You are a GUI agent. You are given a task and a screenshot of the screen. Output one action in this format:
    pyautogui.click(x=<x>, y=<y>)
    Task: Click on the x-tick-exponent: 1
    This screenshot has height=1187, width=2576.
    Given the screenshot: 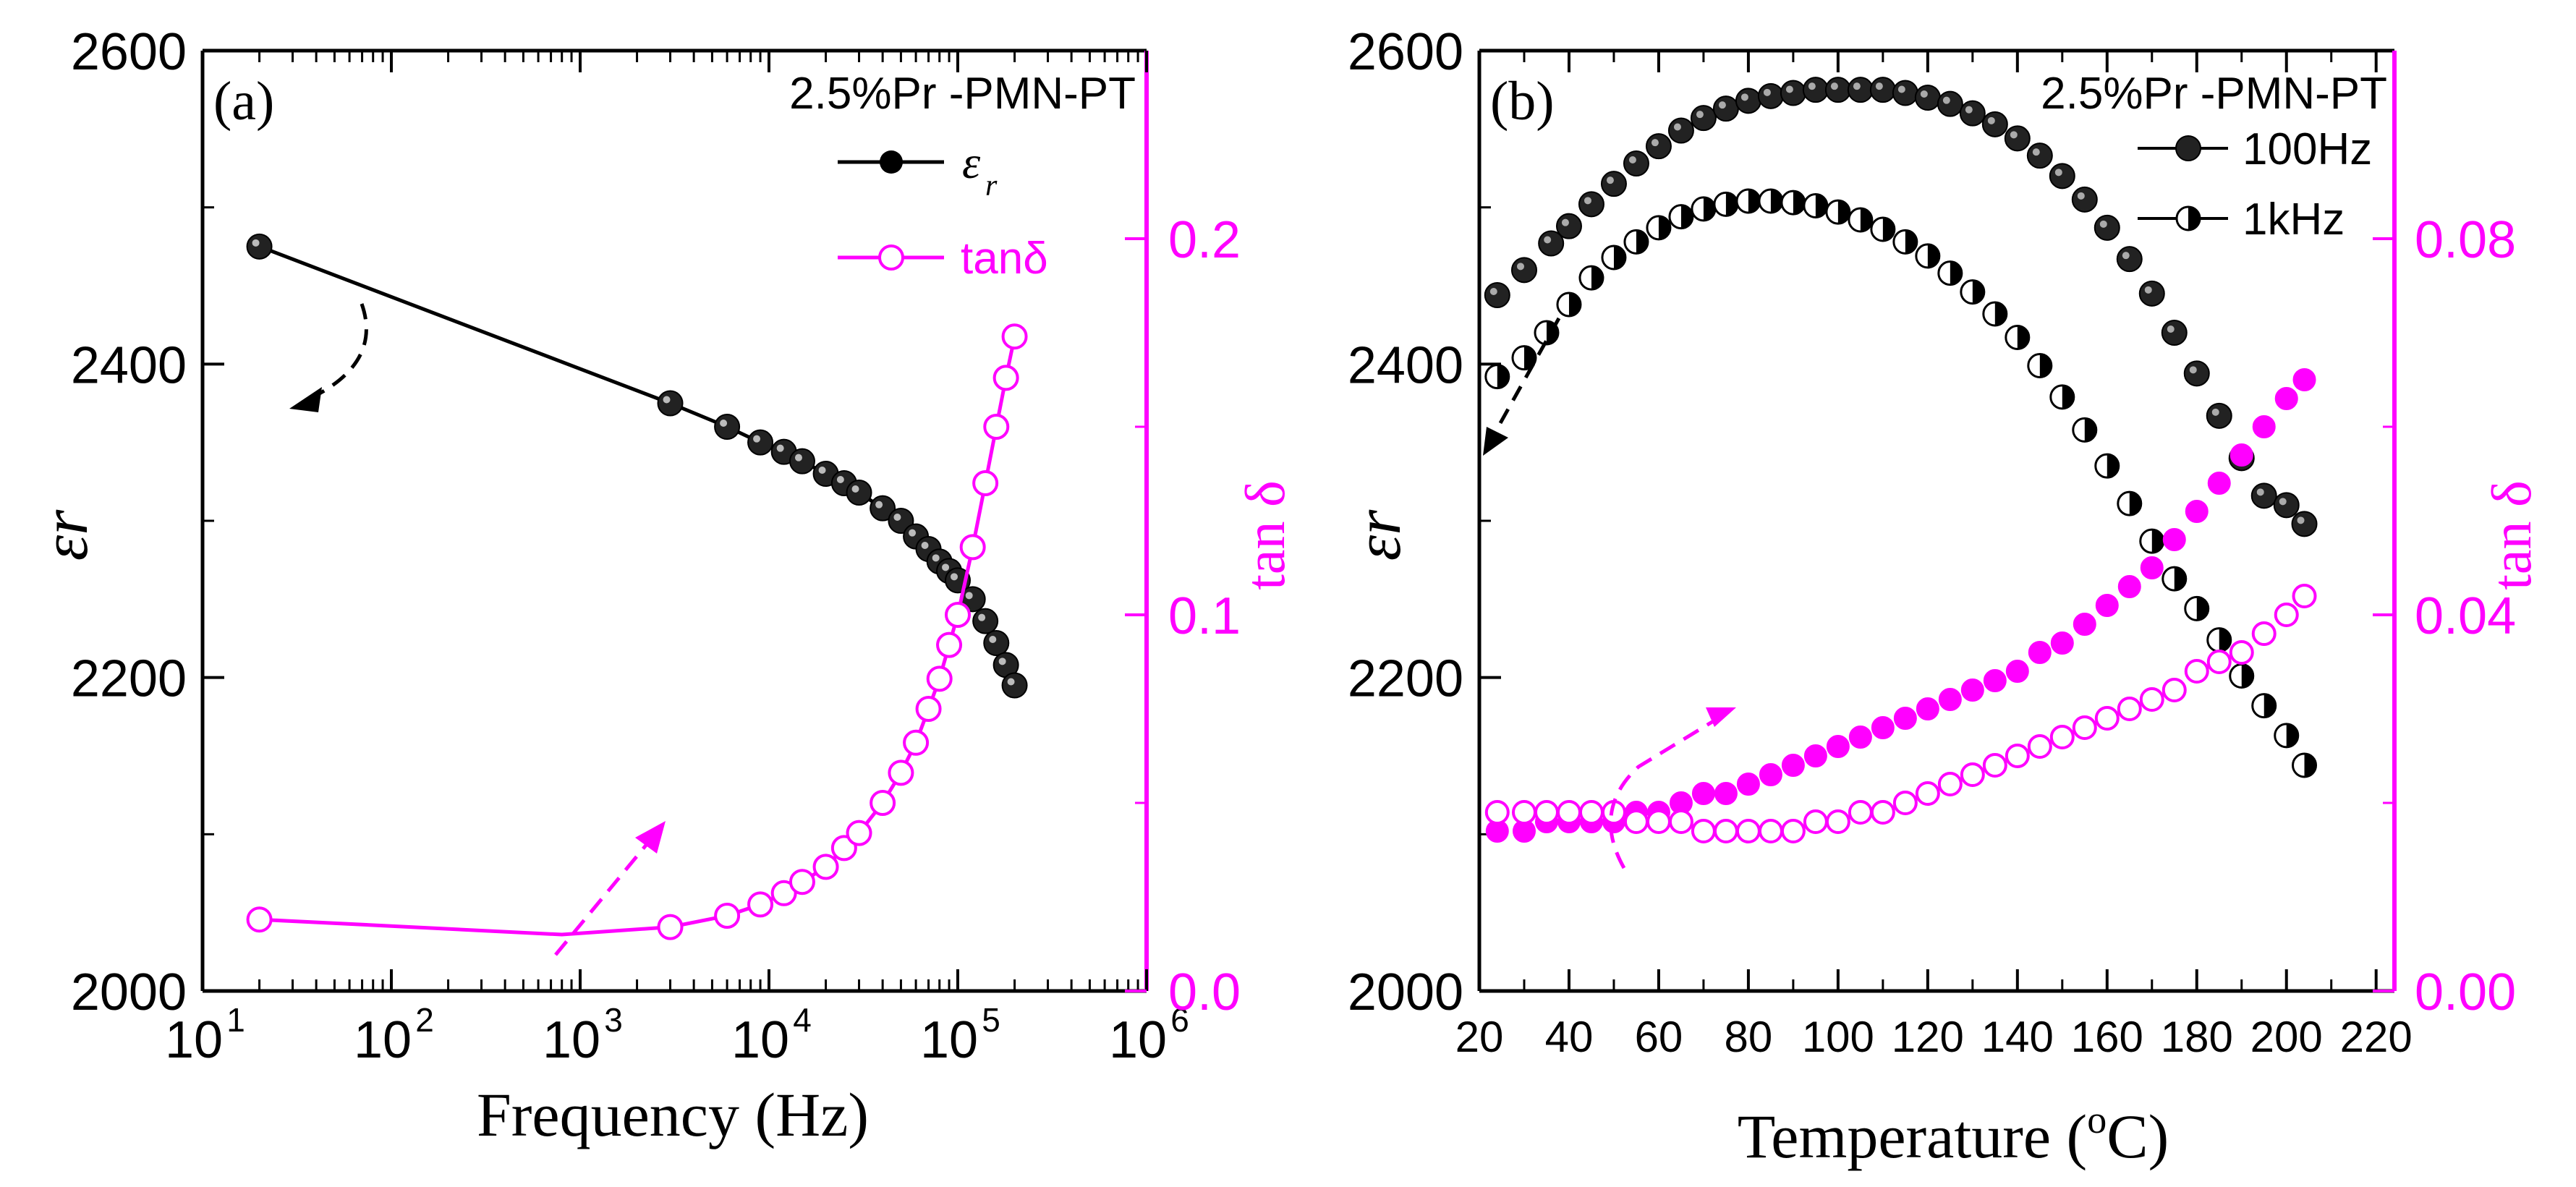 What is the action you would take?
    pyautogui.click(x=235, y=1020)
    